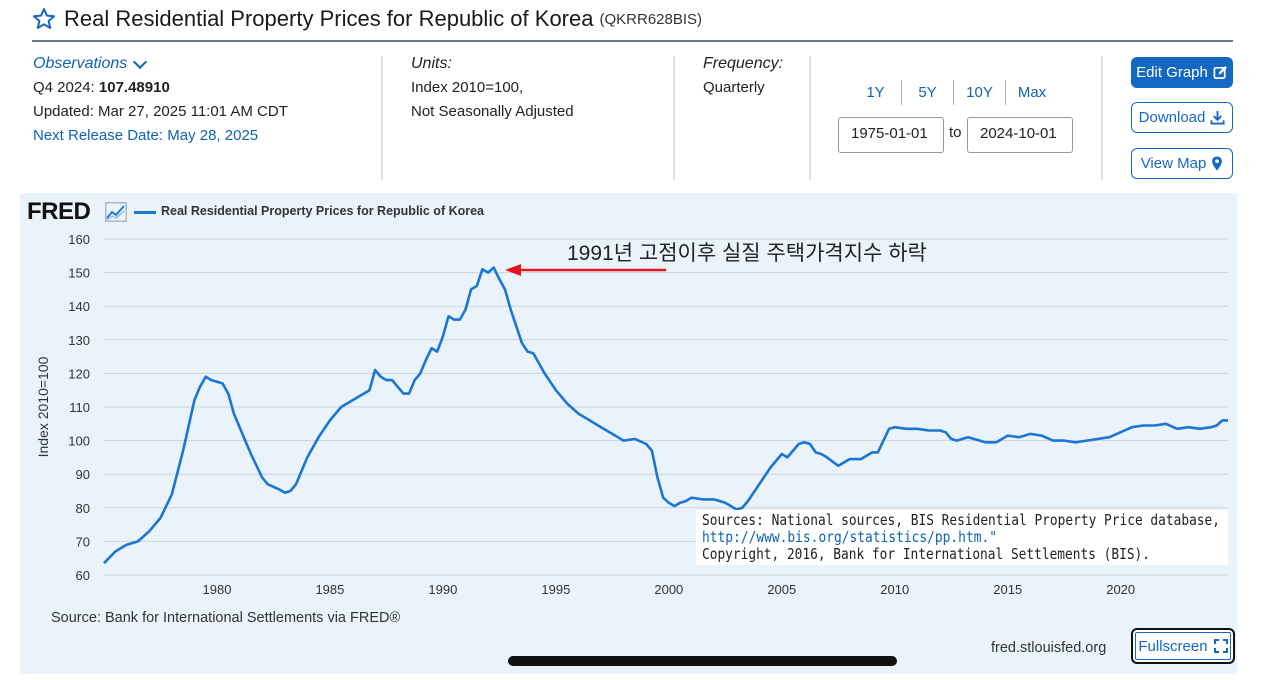 Image resolution: width=1280 pixels, height=680 pixels. Describe the element at coordinates (79, 340) in the screenshot. I see `y-tick-label: 130` at that location.